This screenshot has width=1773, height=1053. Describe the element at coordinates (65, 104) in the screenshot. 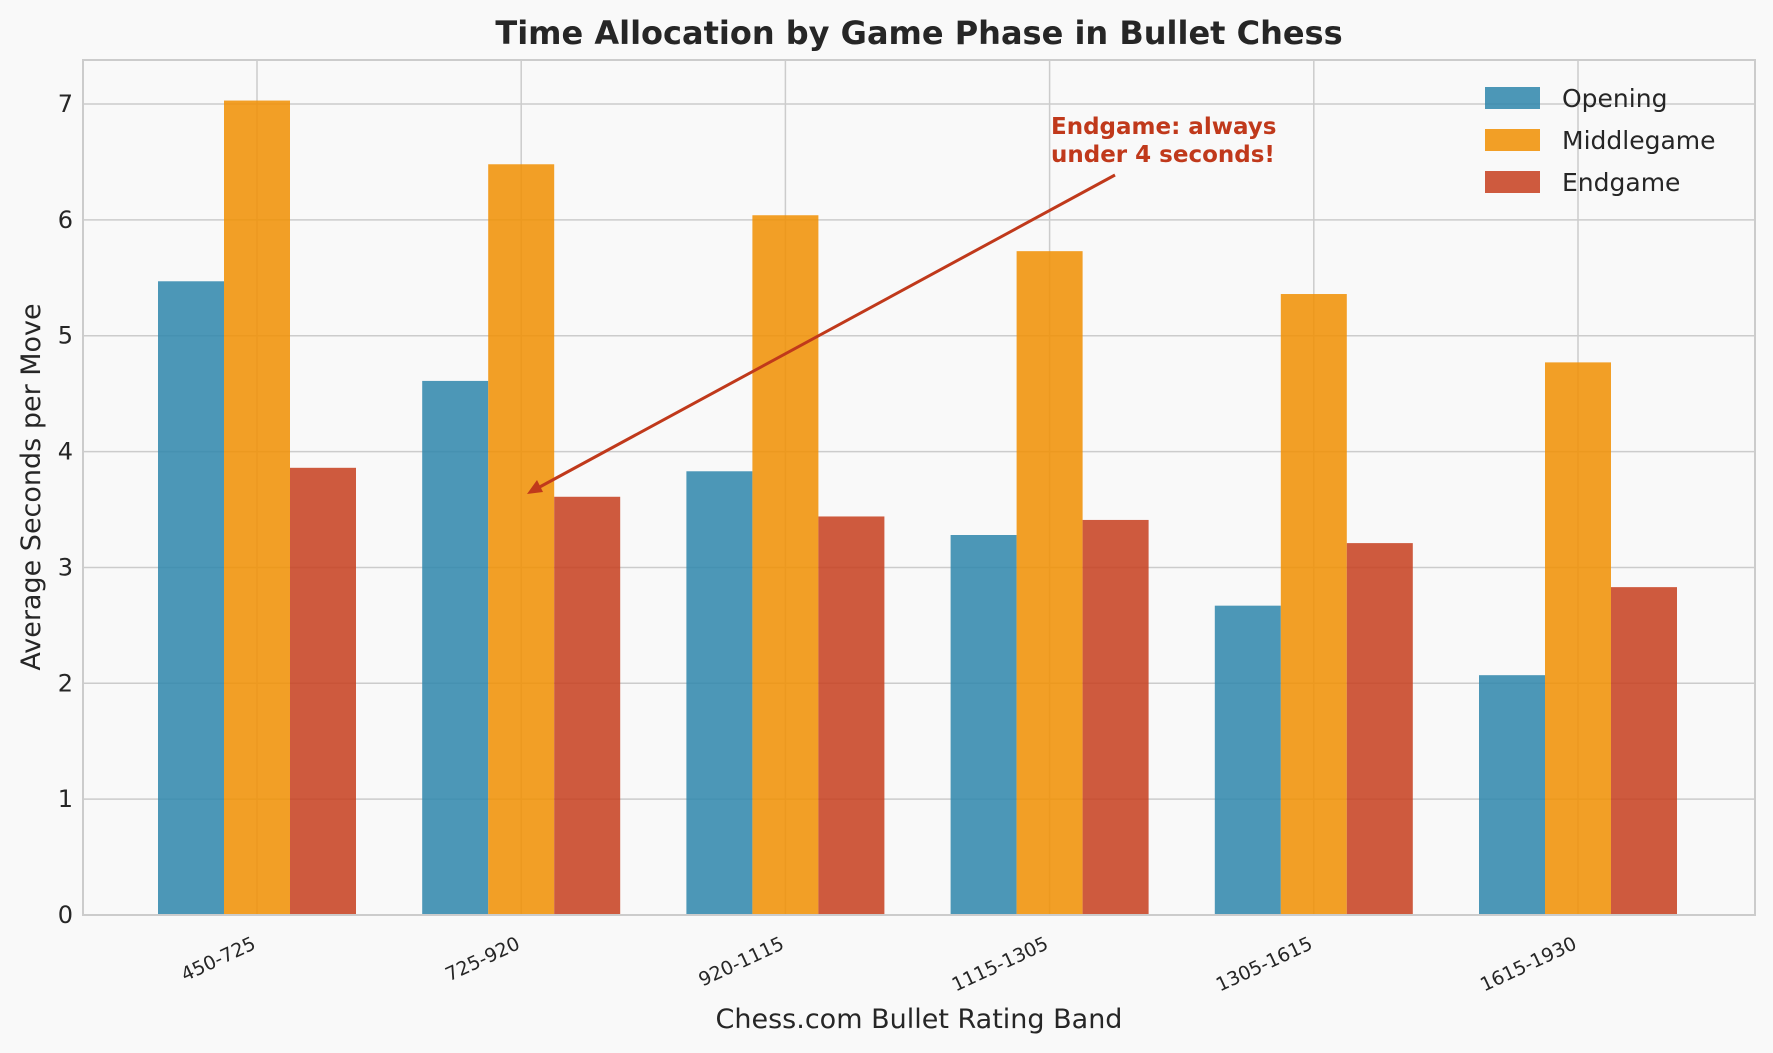

I see `y-tick-label: 7` at that location.